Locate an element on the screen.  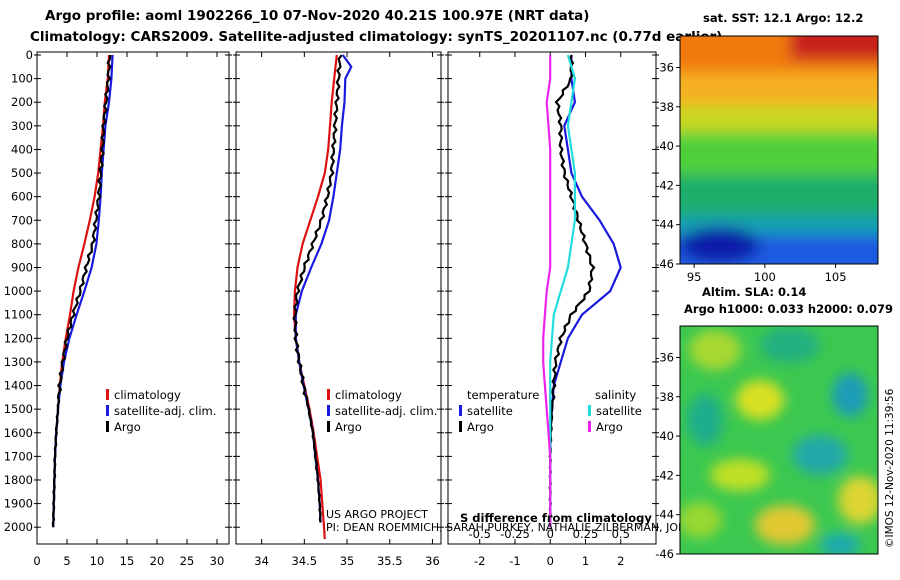
secondary-tick-label: -0.5 is located at coordinates (480, 534).